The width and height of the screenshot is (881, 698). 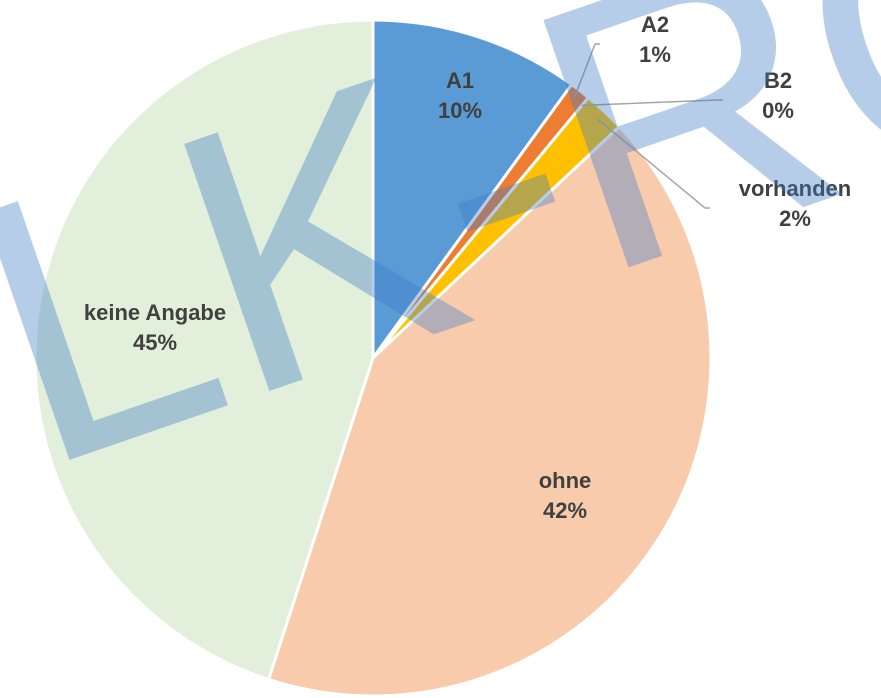 What do you see at coordinates (778, 110) in the screenshot?
I see `value-label: 0%` at bounding box center [778, 110].